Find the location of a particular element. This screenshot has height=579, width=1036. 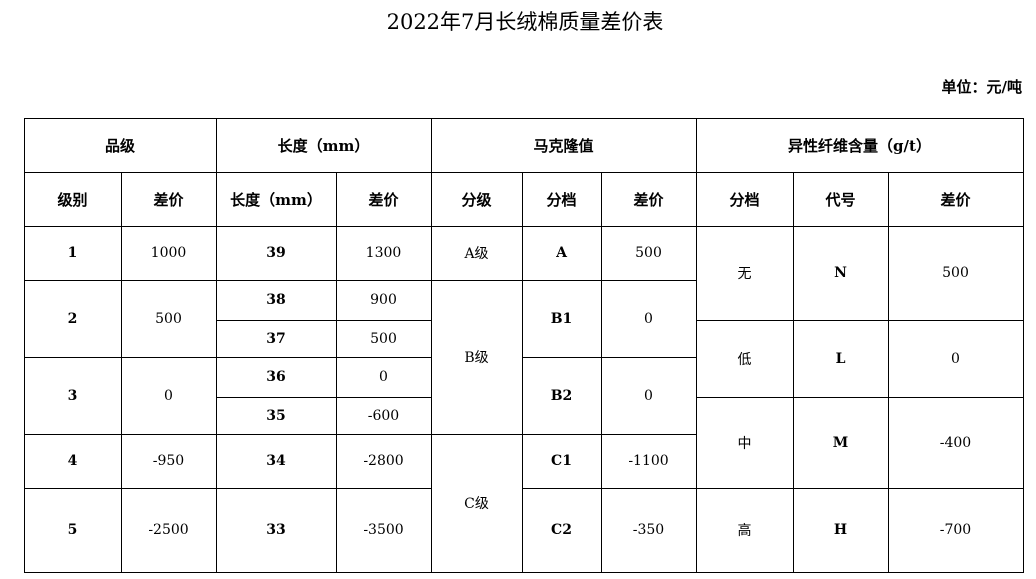

ff-diff-cell: 0 is located at coordinates (955, 358).